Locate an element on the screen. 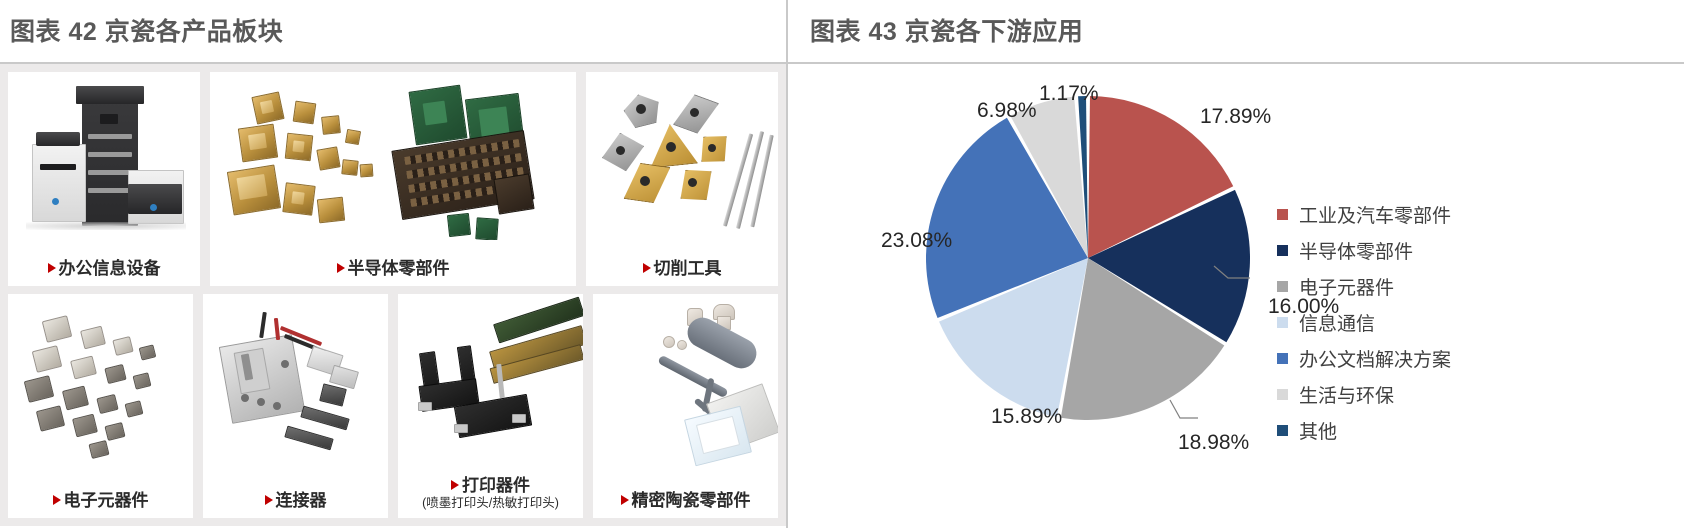 This screenshot has width=1684, height=528. product-sublabel: (喷墨打印头/热敏打印头) is located at coordinates (490, 503).